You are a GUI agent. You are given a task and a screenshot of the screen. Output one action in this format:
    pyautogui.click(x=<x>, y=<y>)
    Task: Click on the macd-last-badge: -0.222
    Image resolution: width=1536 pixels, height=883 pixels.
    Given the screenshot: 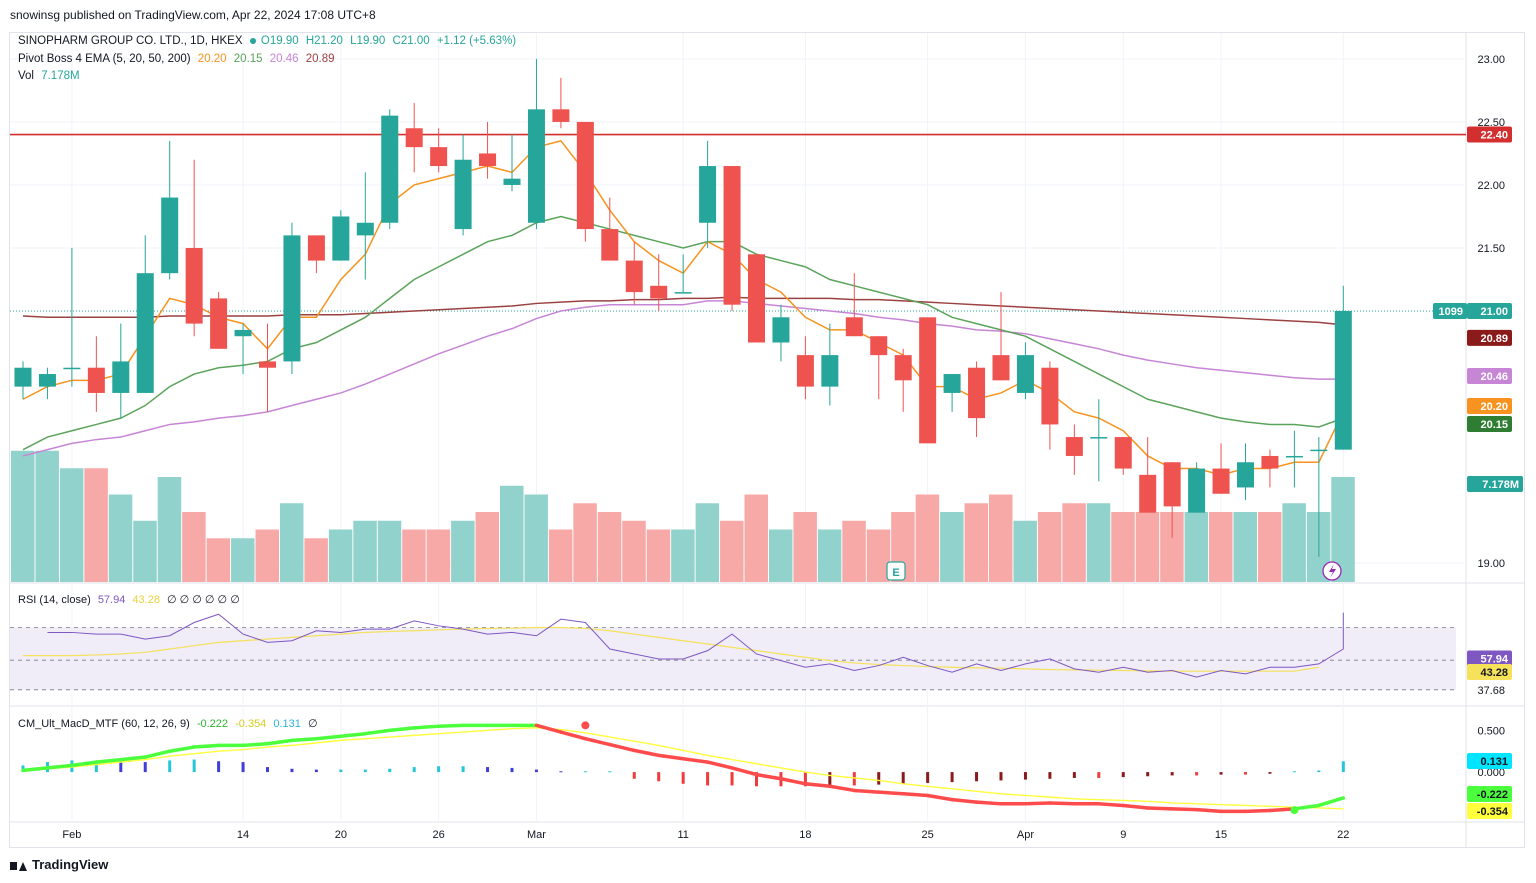 What is the action you would take?
    pyautogui.click(x=1492, y=795)
    